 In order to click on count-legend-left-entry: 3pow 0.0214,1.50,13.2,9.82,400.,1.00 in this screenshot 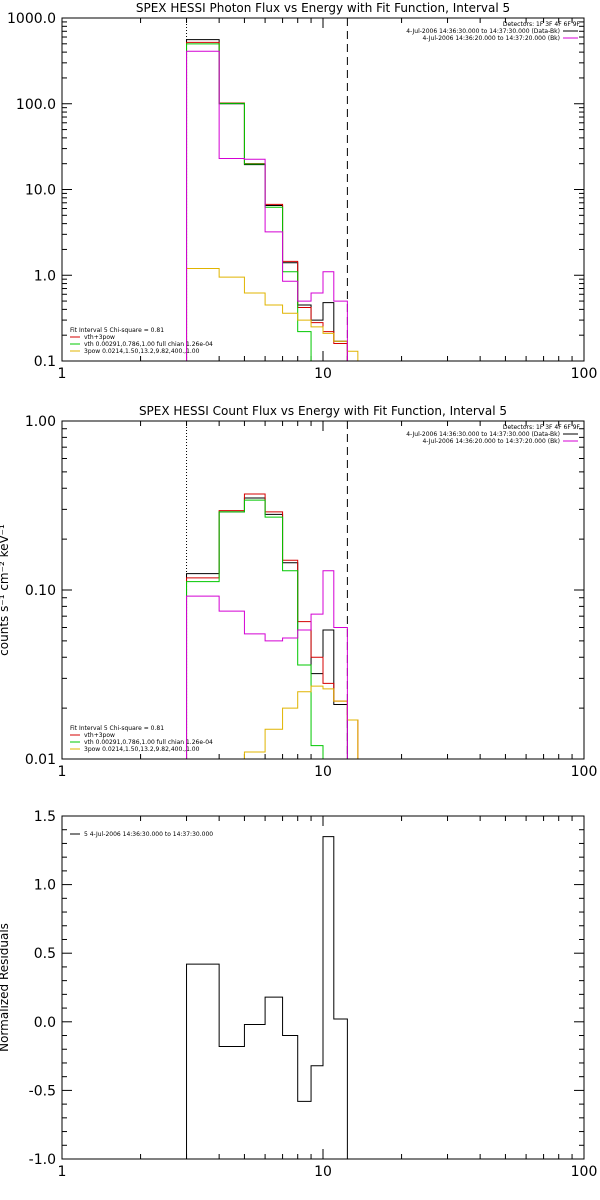, I will do `click(142, 749)`.